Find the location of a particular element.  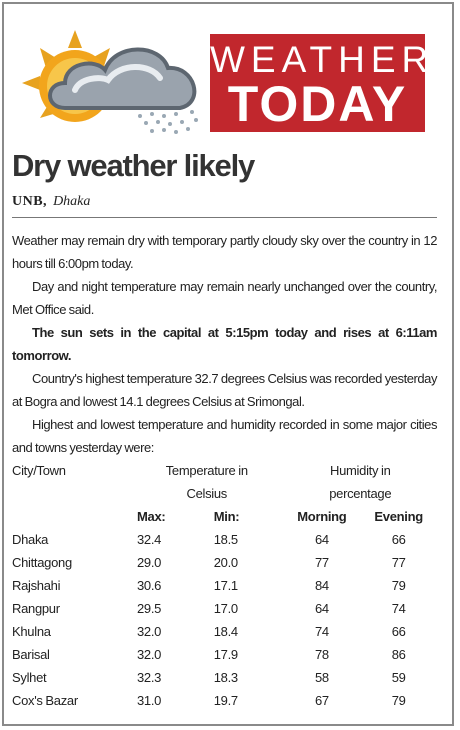

table-row: Chittagong 29.0 20.0 77 77 is located at coordinates (224, 562).